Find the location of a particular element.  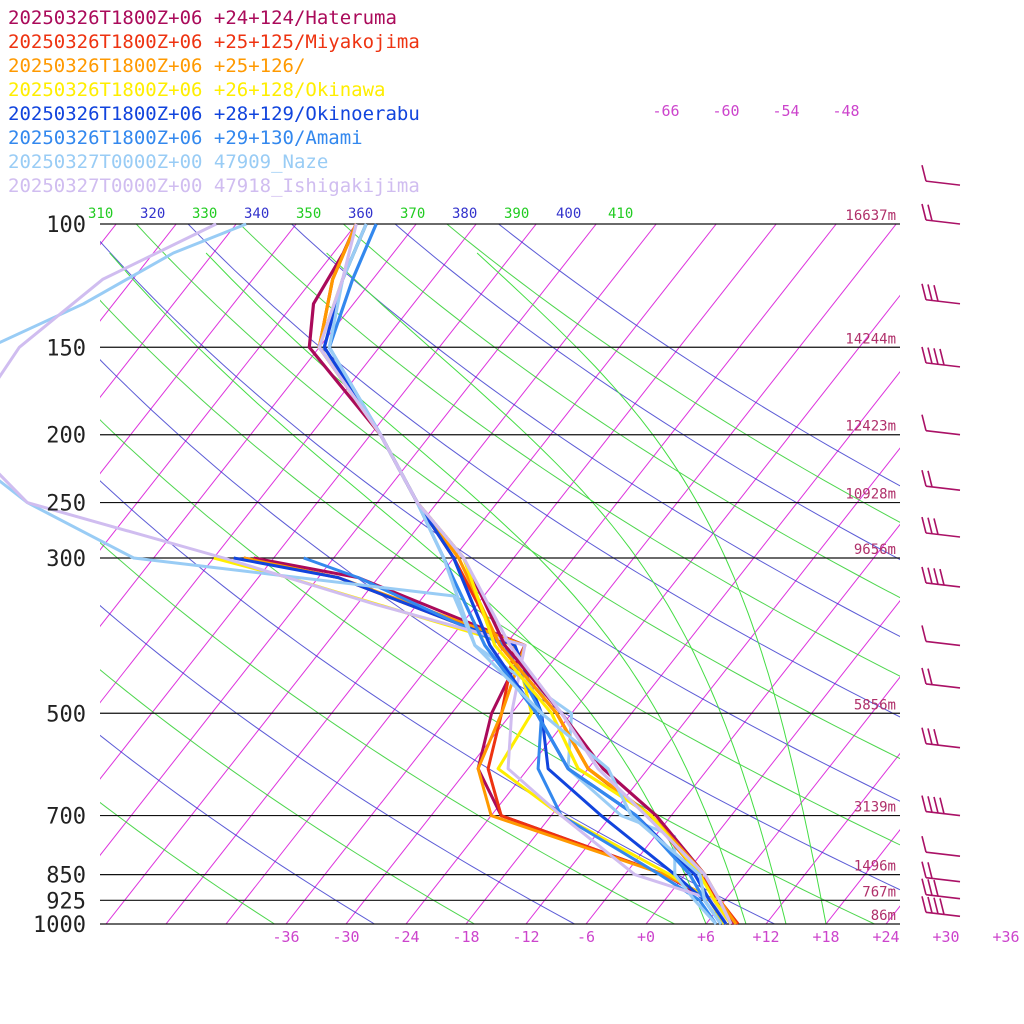

theta-label: 370 is located at coordinates (412, 214).